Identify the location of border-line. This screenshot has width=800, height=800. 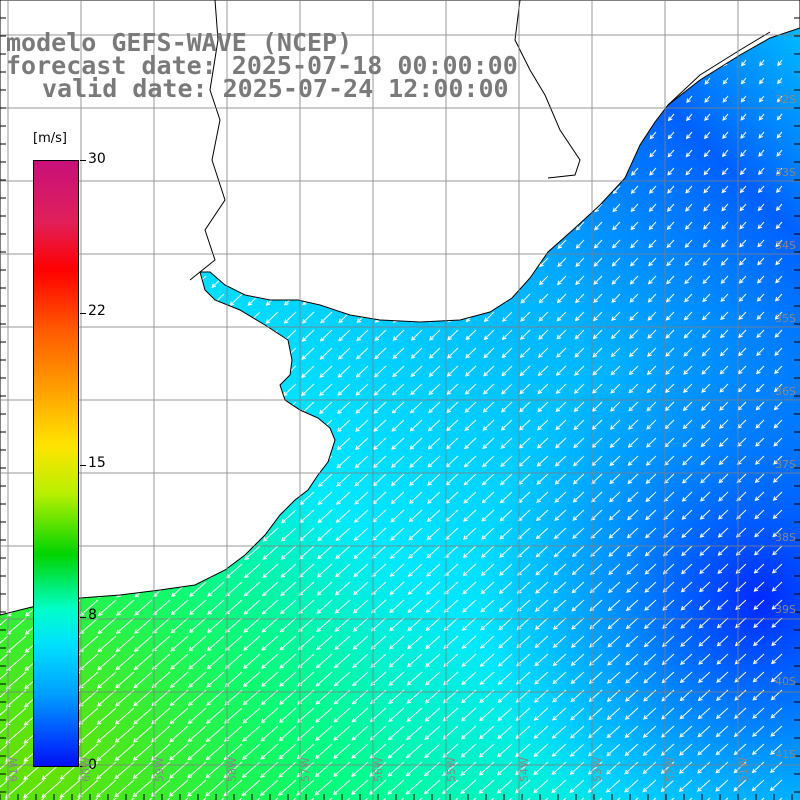
(547, 89).